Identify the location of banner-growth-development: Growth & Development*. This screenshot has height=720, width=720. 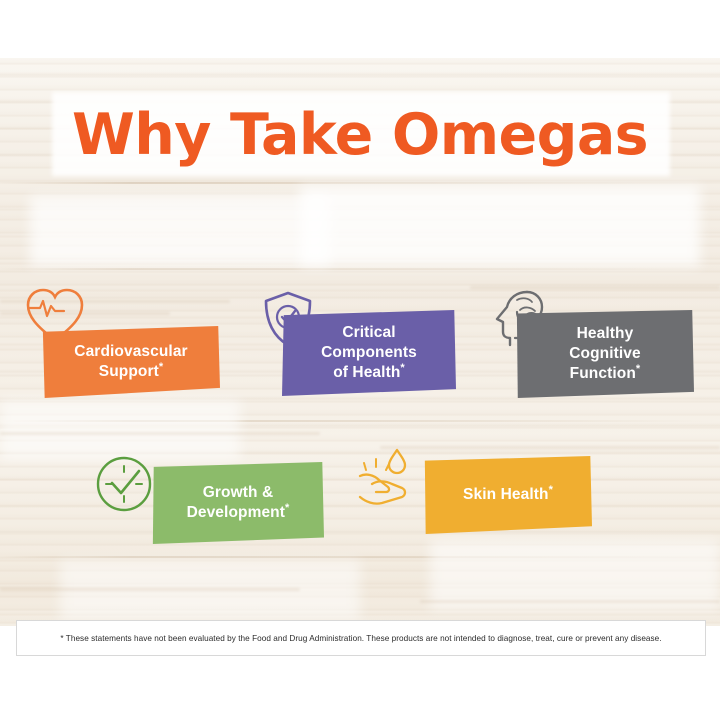
(238, 503).